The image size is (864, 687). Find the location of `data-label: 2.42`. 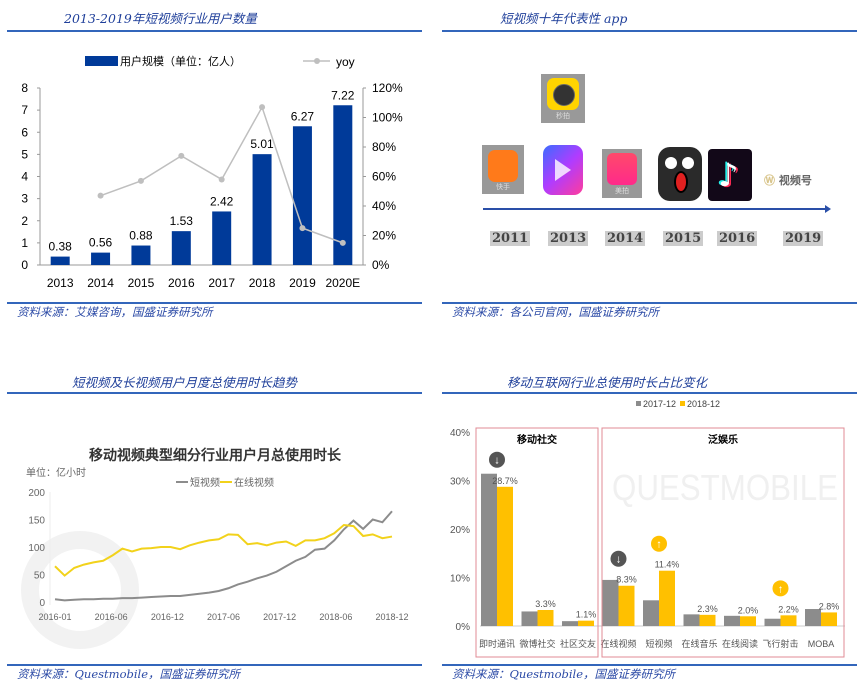

data-label: 2.42 is located at coordinates (222, 201).